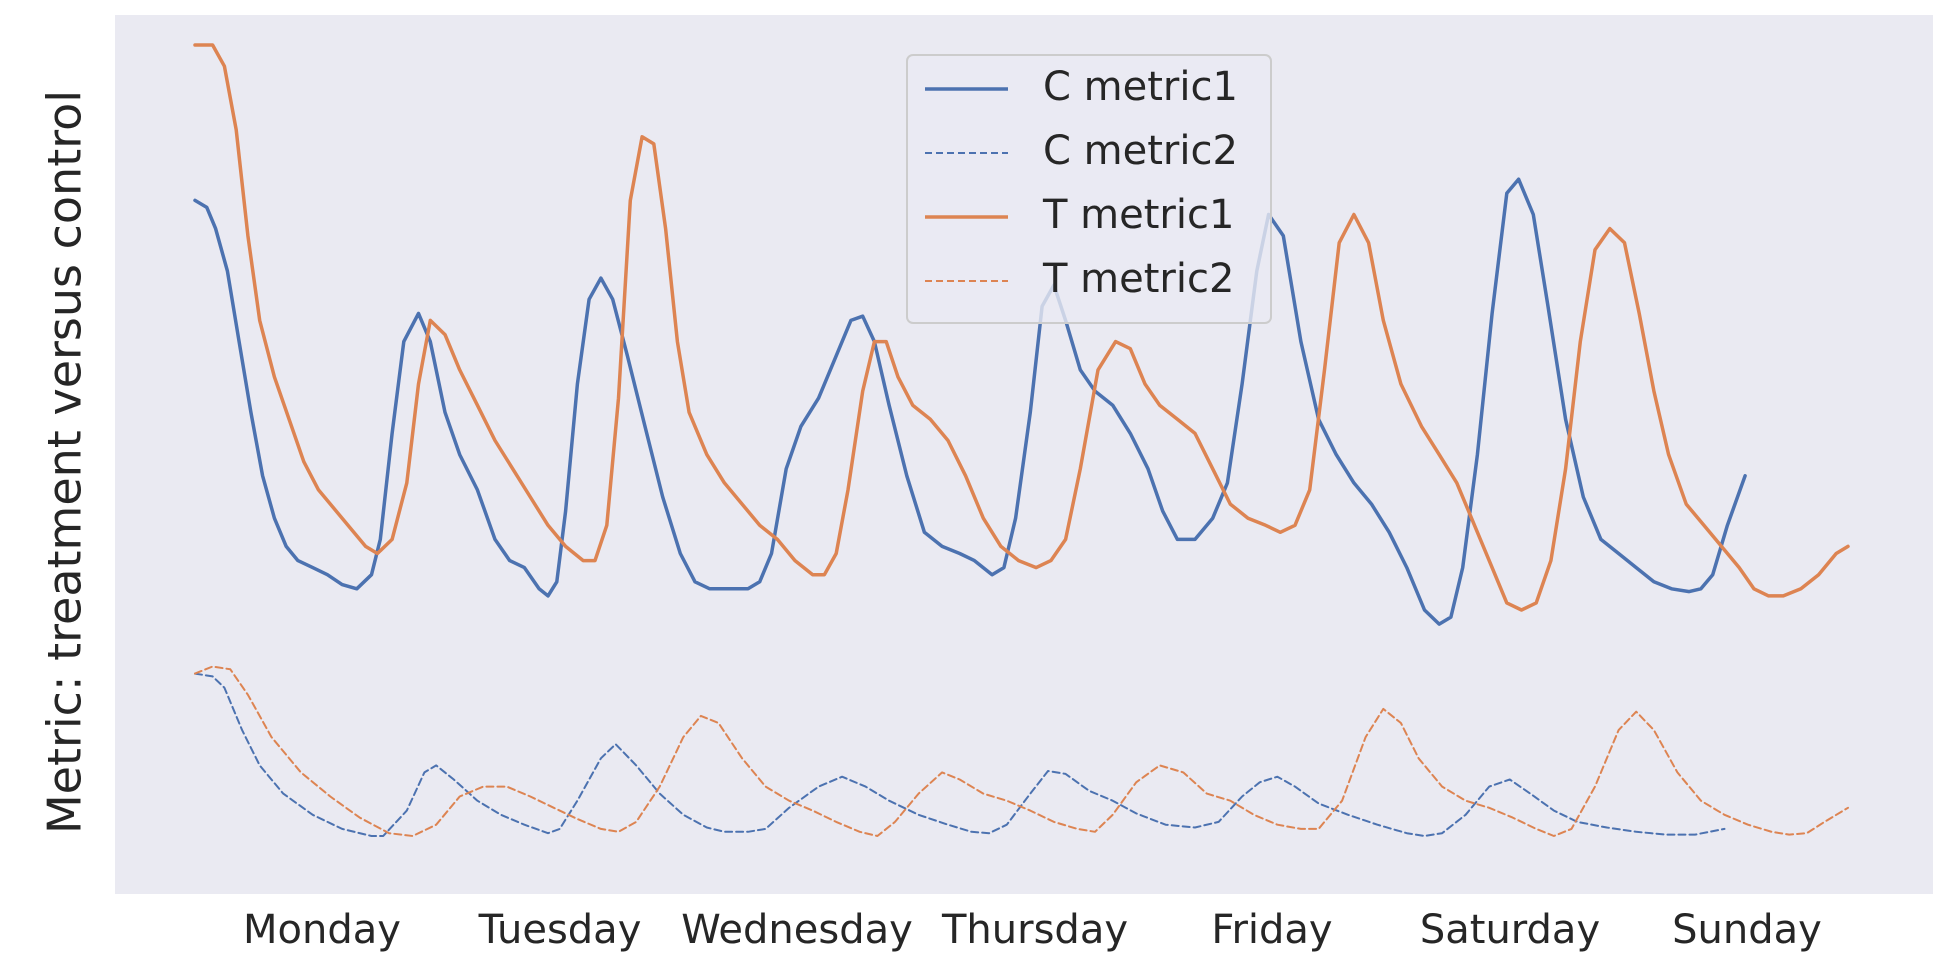 This screenshot has height=966, width=1938. Describe the element at coordinates (1138, 215) in the screenshot. I see `legend-label-t-metric1: T metric1` at that location.